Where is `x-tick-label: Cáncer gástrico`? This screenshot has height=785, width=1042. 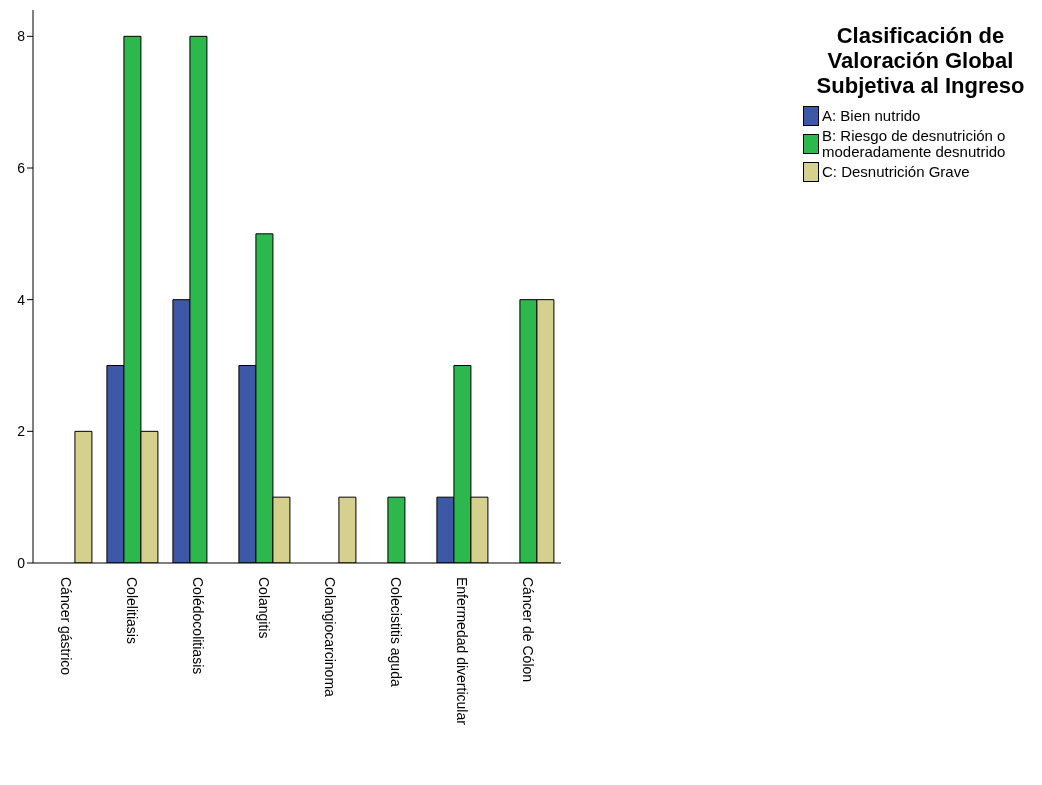
x-tick-label: Cáncer gástrico is located at coordinates (66, 626).